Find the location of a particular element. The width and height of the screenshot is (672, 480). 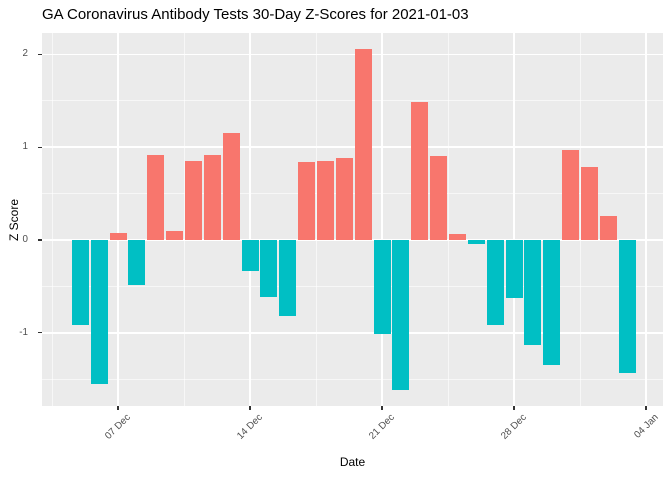

y-axis-title: Z Score is located at coordinates (14, 220).